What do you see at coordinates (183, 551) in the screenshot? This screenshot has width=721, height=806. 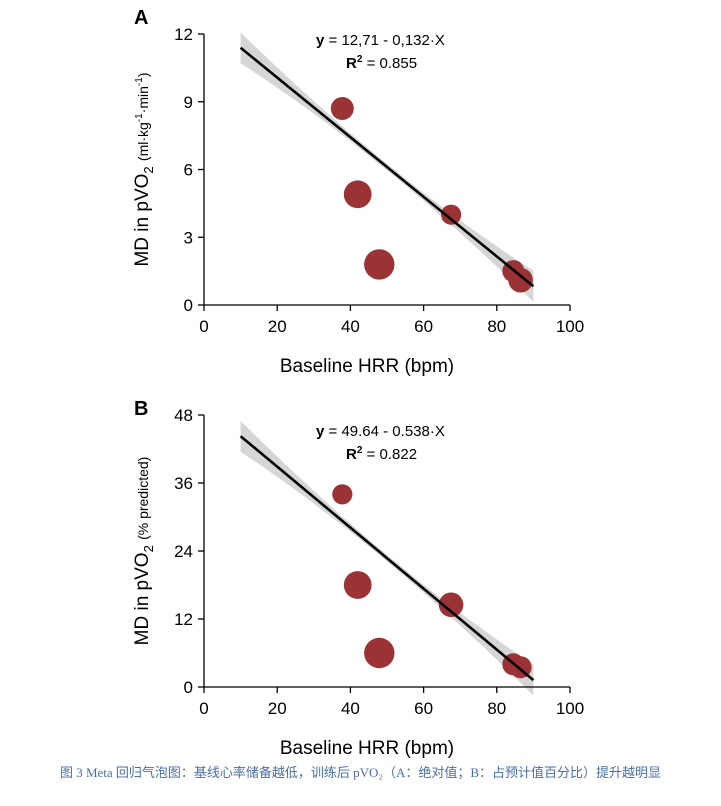 I see `y-tick-label: 24` at bounding box center [183, 551].